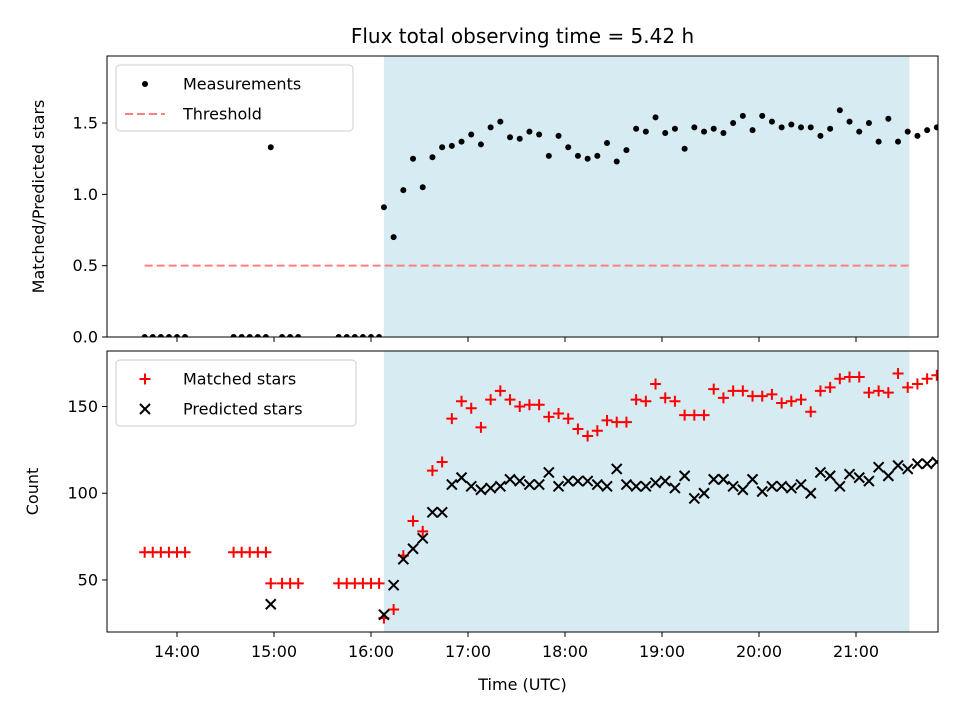 This screenshot has width=960, height=720. I want to click on x-axis-label: Time (UTC), so click(521, 684).